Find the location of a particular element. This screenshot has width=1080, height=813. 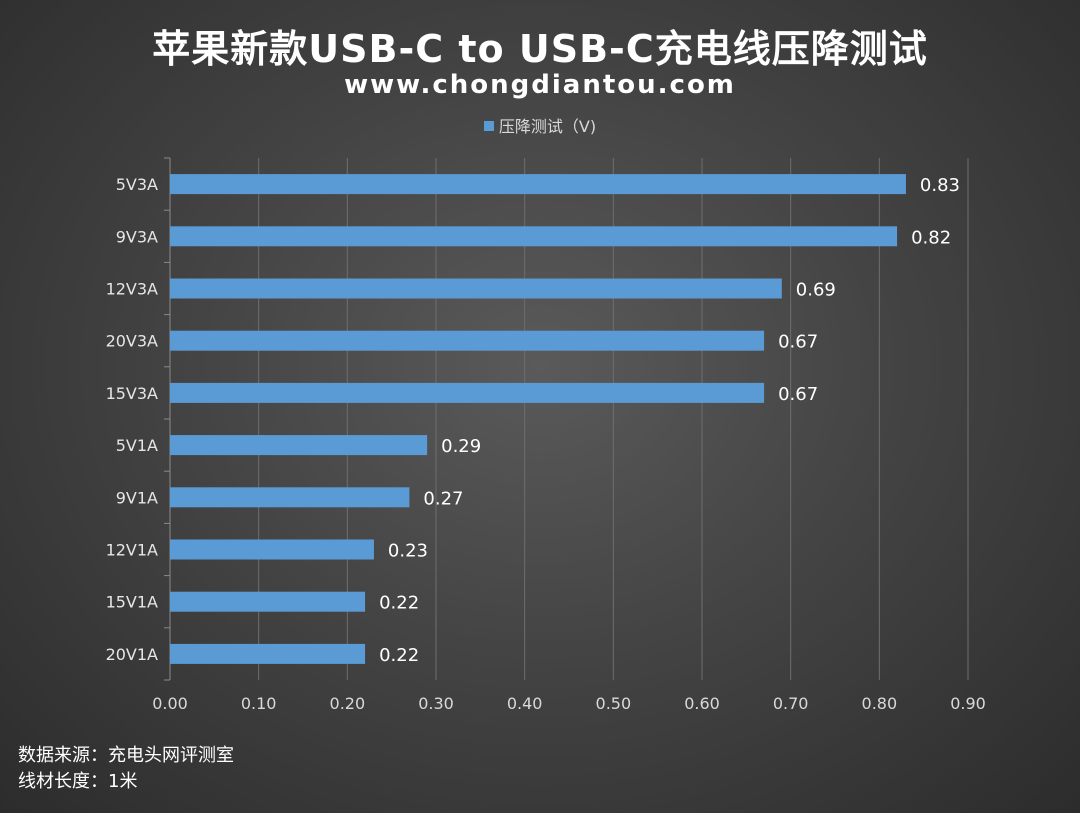

x-tick-label: 0.00 is located at coordinates (170, 703).